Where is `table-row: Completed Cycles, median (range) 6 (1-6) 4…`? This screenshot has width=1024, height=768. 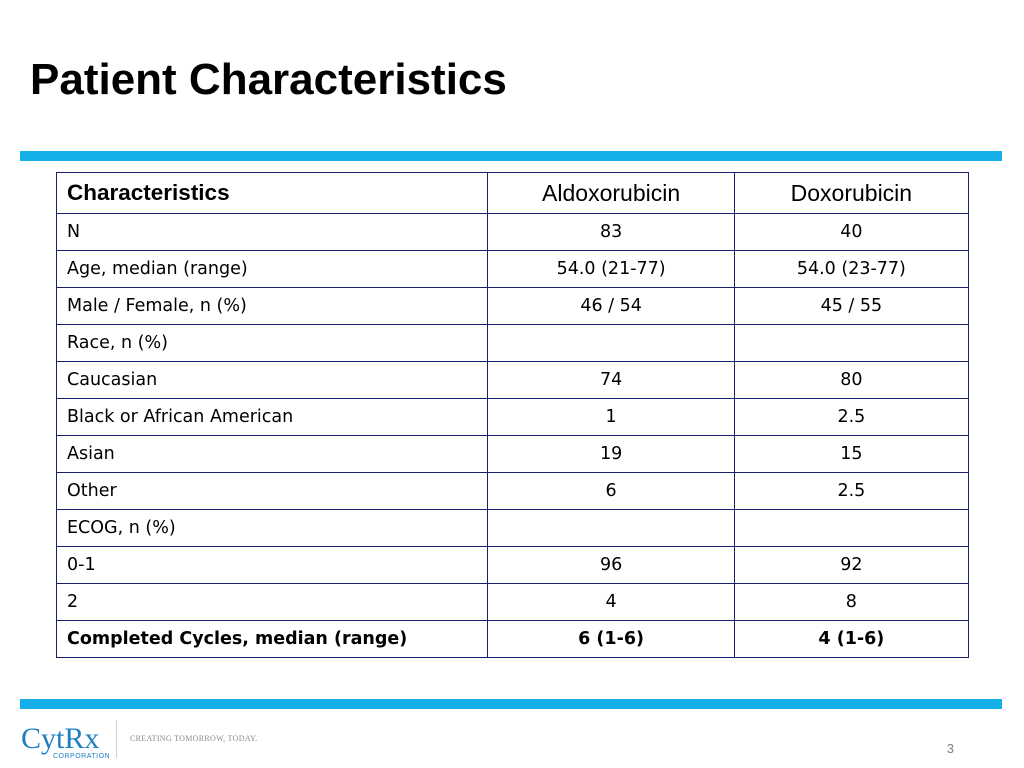 table-row: Completed Cycles, median (range) 6 (1-6) 4… is located at coordinates (512, 639).